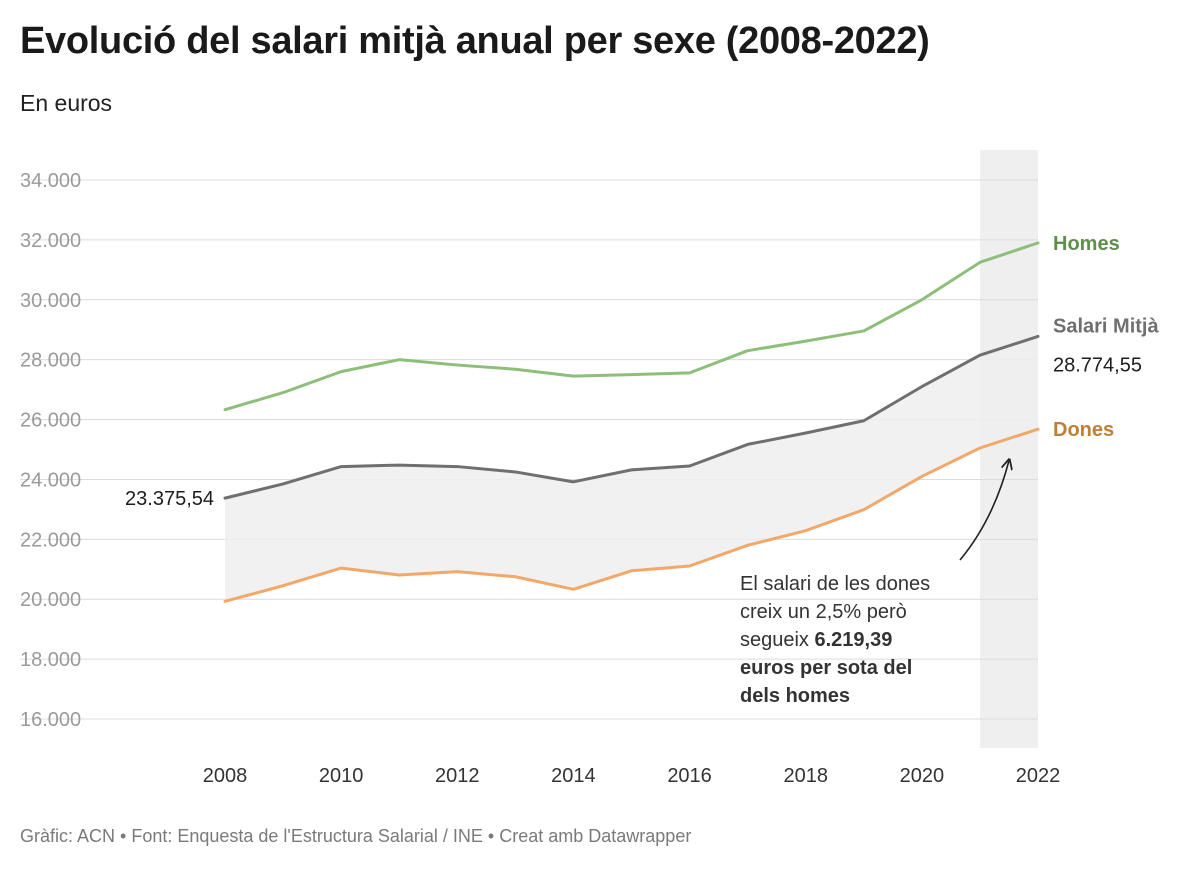  I want to click on chart-subtitle: En euros, so click(66, 103).